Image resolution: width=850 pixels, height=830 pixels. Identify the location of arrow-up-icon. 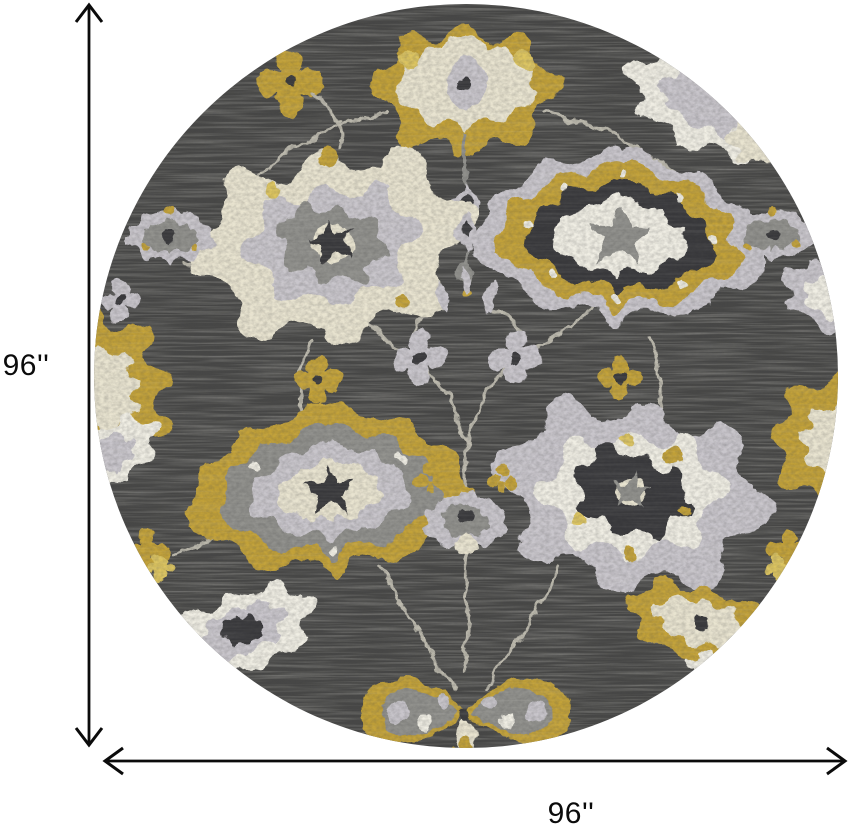
(89, 12).